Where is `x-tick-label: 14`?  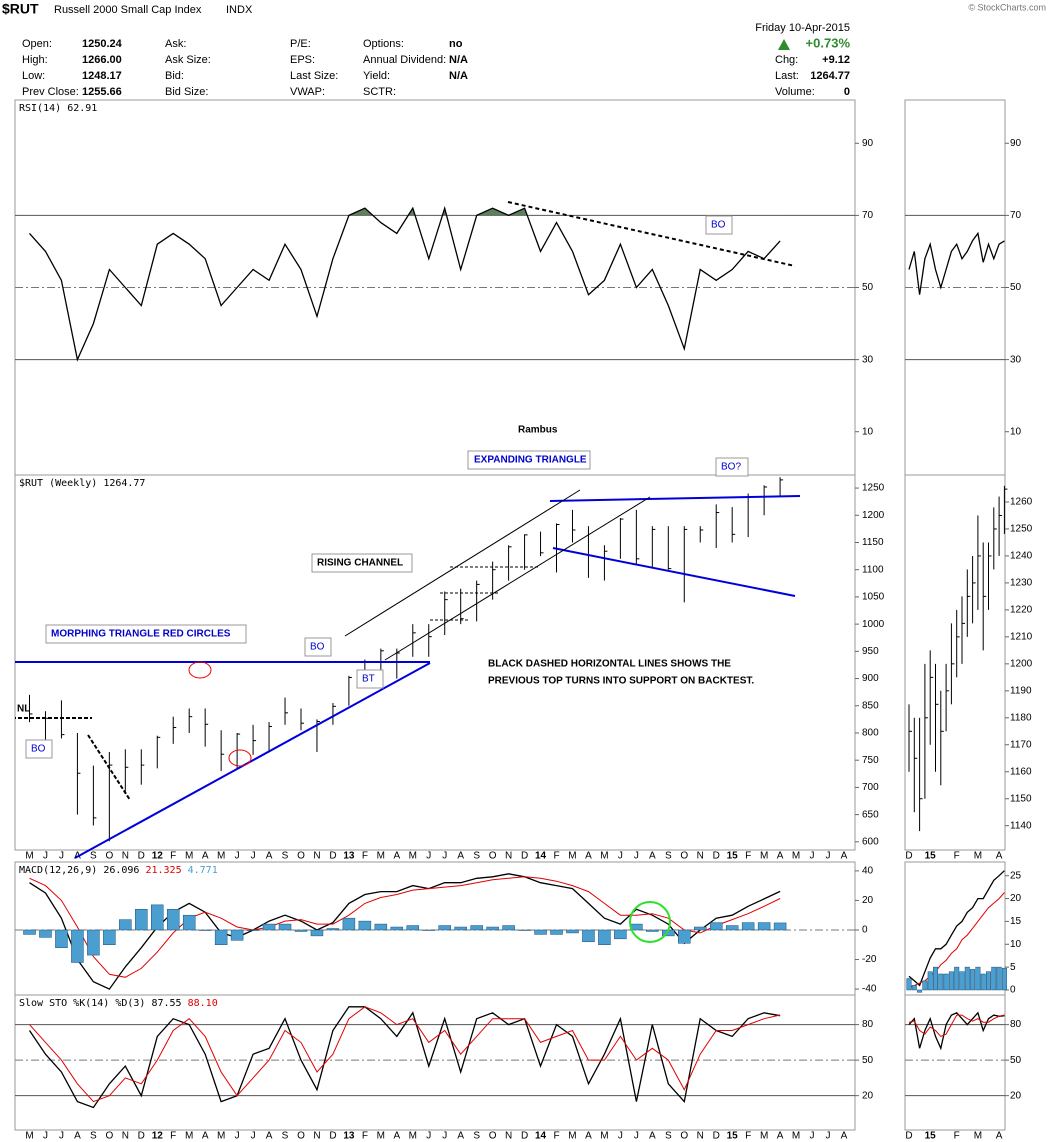 x-tick-label: 14 is located at coordinates (541, 856).